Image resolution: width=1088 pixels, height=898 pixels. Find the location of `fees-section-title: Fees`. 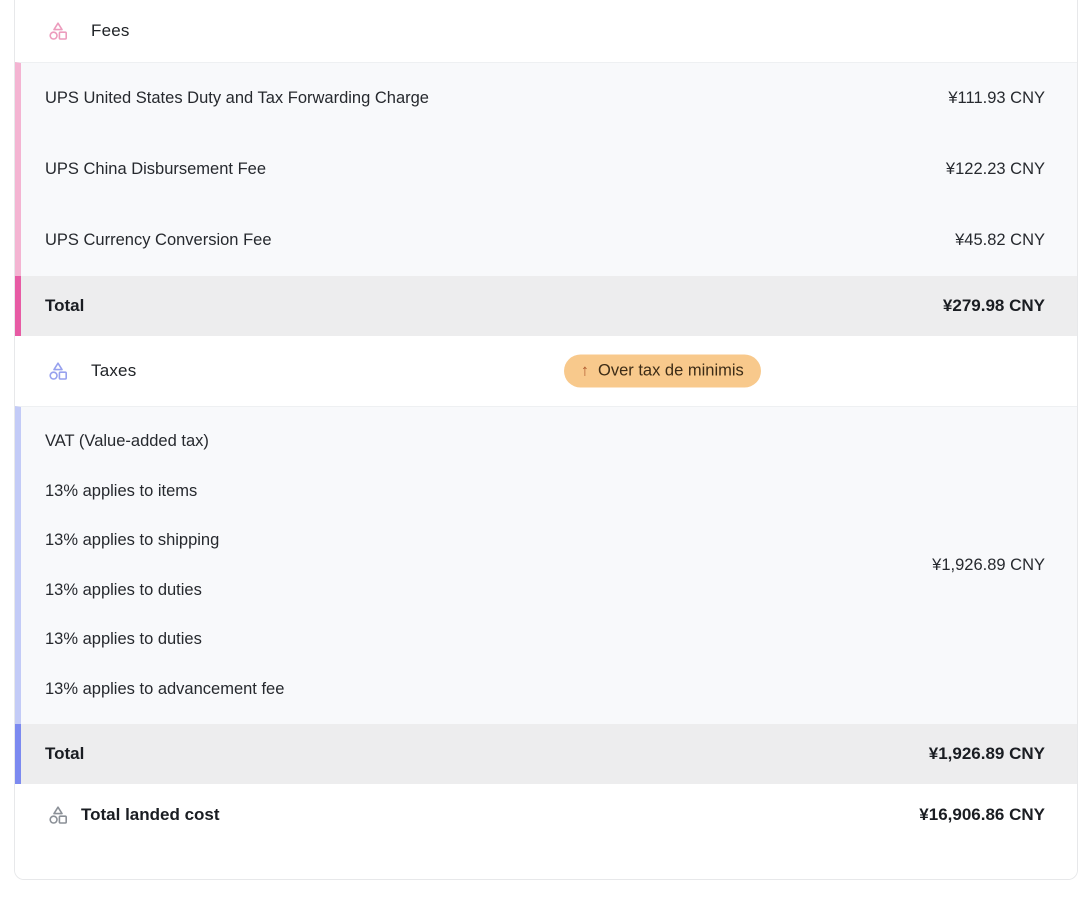

fees-section-title: Fees is located at coordinates (110, 30).